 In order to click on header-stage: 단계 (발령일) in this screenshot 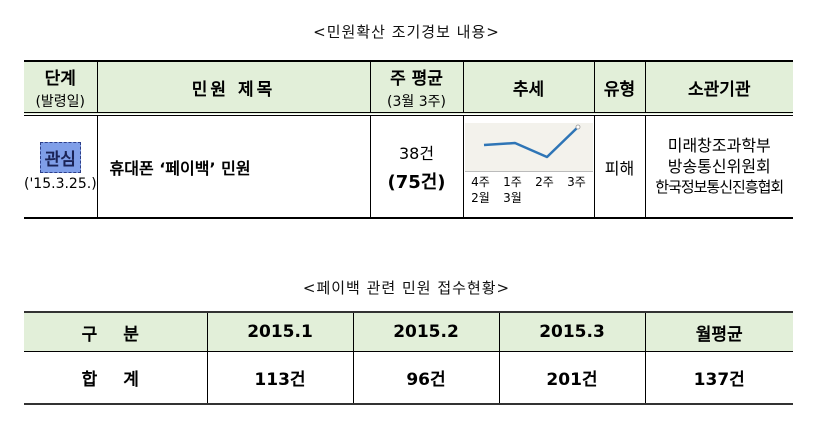, I will do `click(60, 88)`.